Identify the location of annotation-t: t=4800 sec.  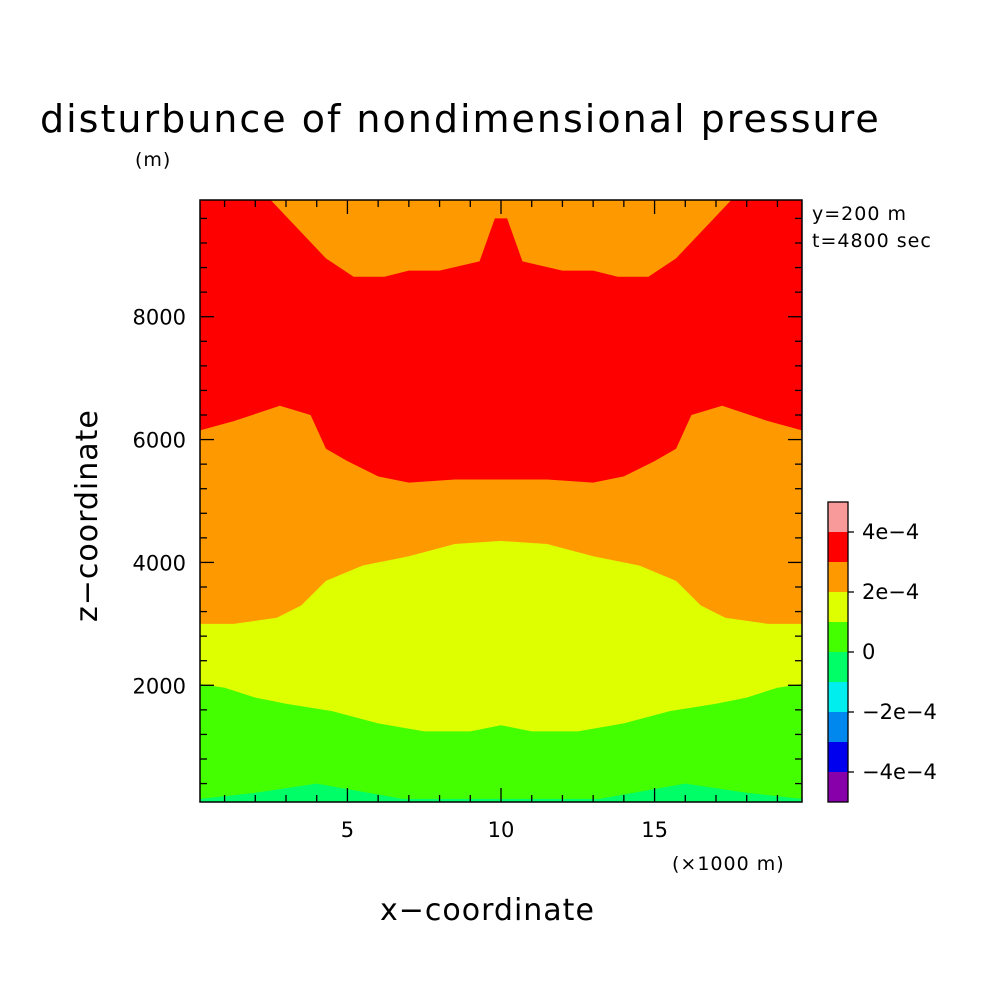
(872, 241).